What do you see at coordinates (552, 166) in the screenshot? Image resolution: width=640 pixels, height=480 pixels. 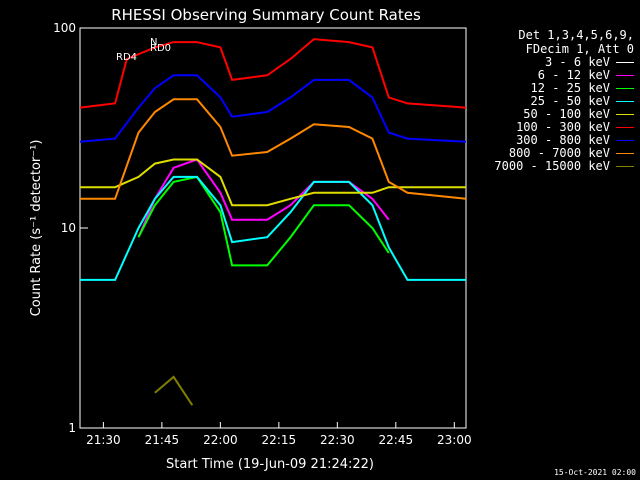 I see `legend-label: 7000 - 15000 keV` at bounding box center [552, 166].